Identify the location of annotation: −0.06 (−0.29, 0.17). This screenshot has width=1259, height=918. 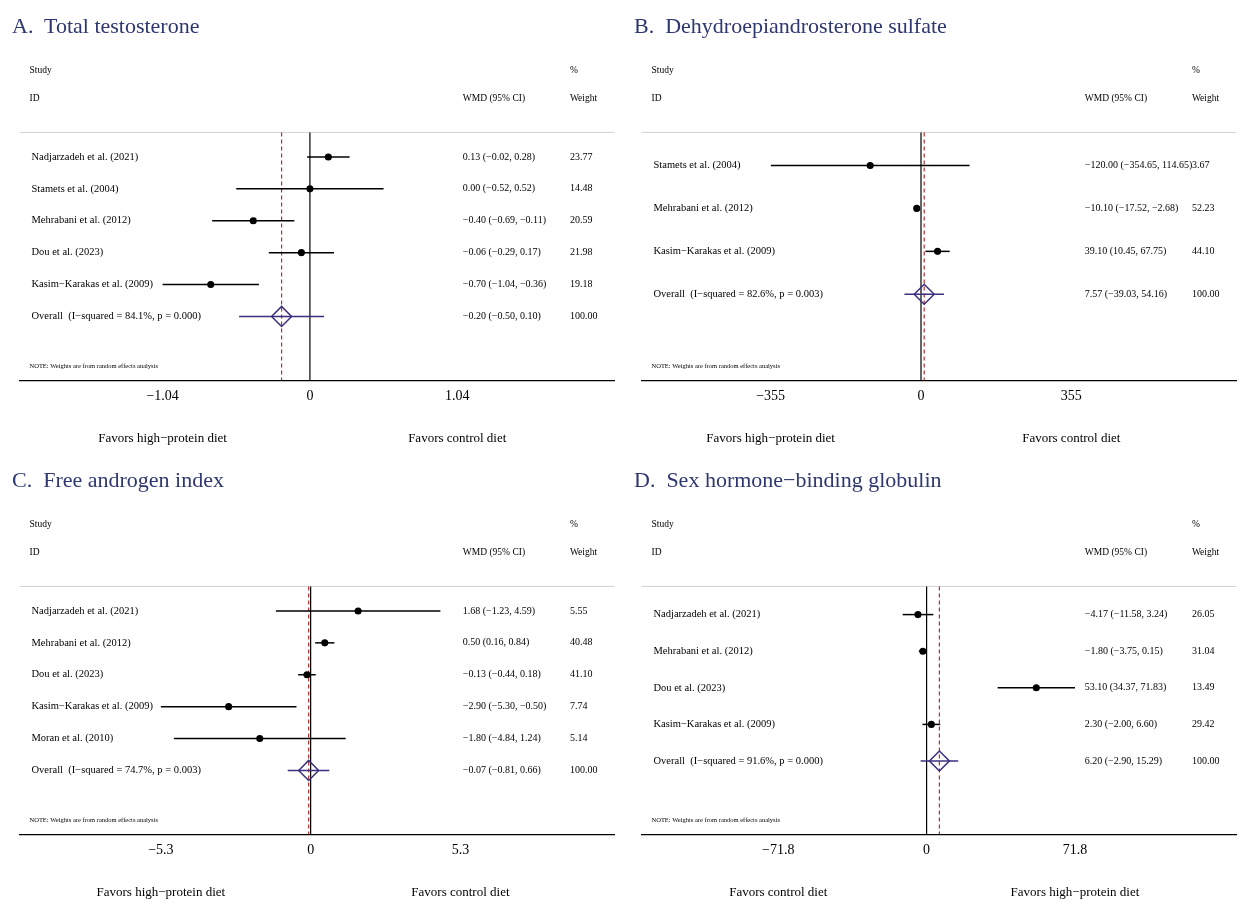
(501, 252).